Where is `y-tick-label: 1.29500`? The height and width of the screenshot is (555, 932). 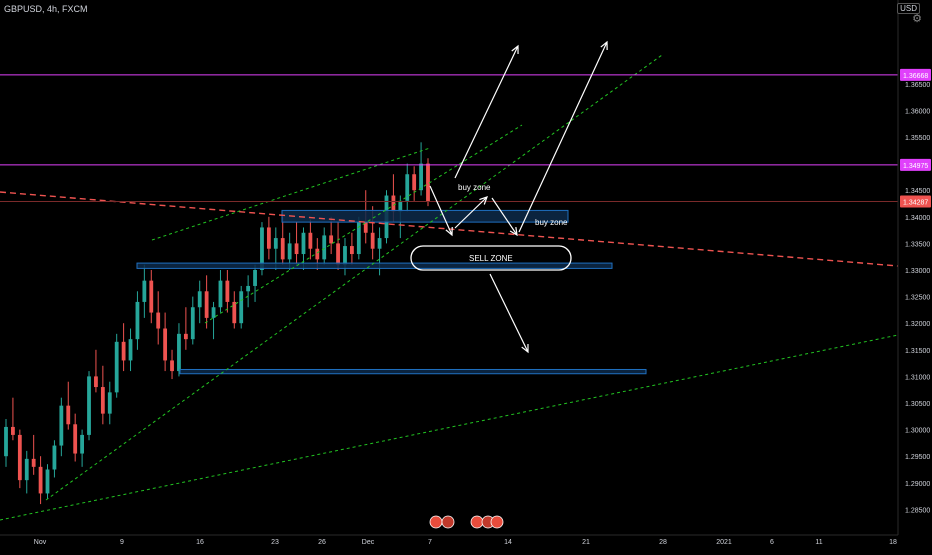
y-tick-label: 1.29500 is located at coordinates (917, 457).